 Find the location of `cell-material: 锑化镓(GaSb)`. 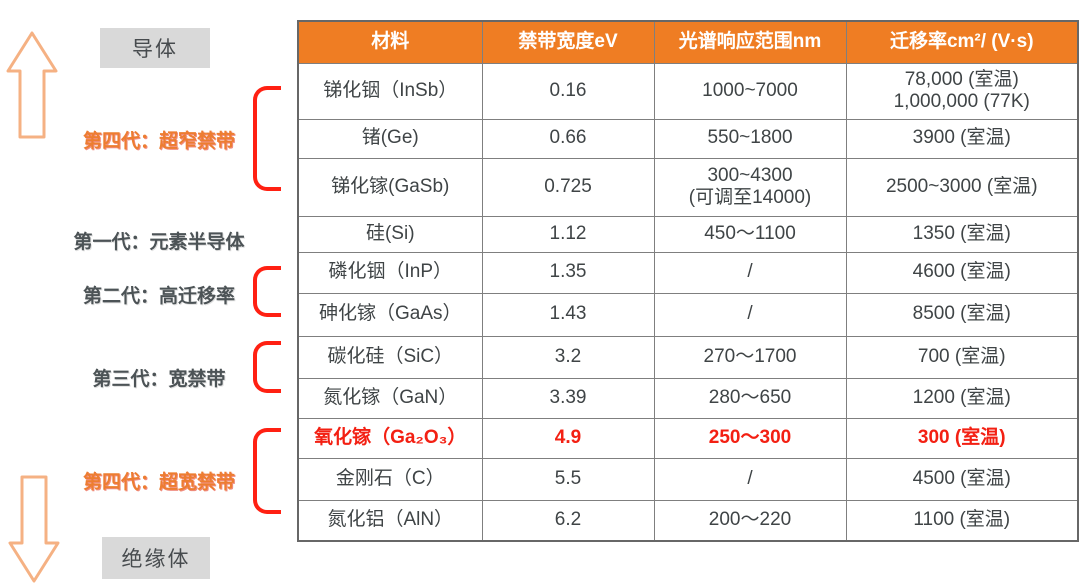

cell-material: 锑化镓(GaSb) is located at coordinates (390, 187).